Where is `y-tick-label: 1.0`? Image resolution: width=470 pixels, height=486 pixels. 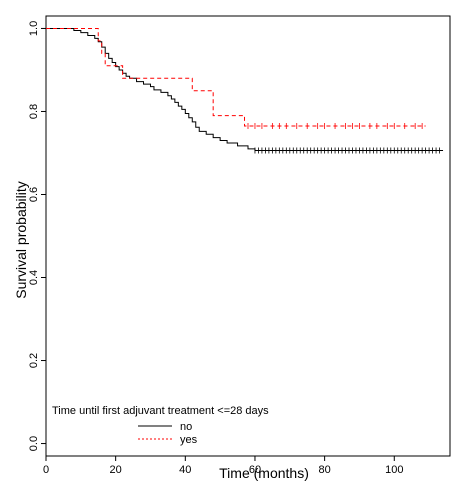 y-tick-label: 1.0 is located at coordinates (34, 28).